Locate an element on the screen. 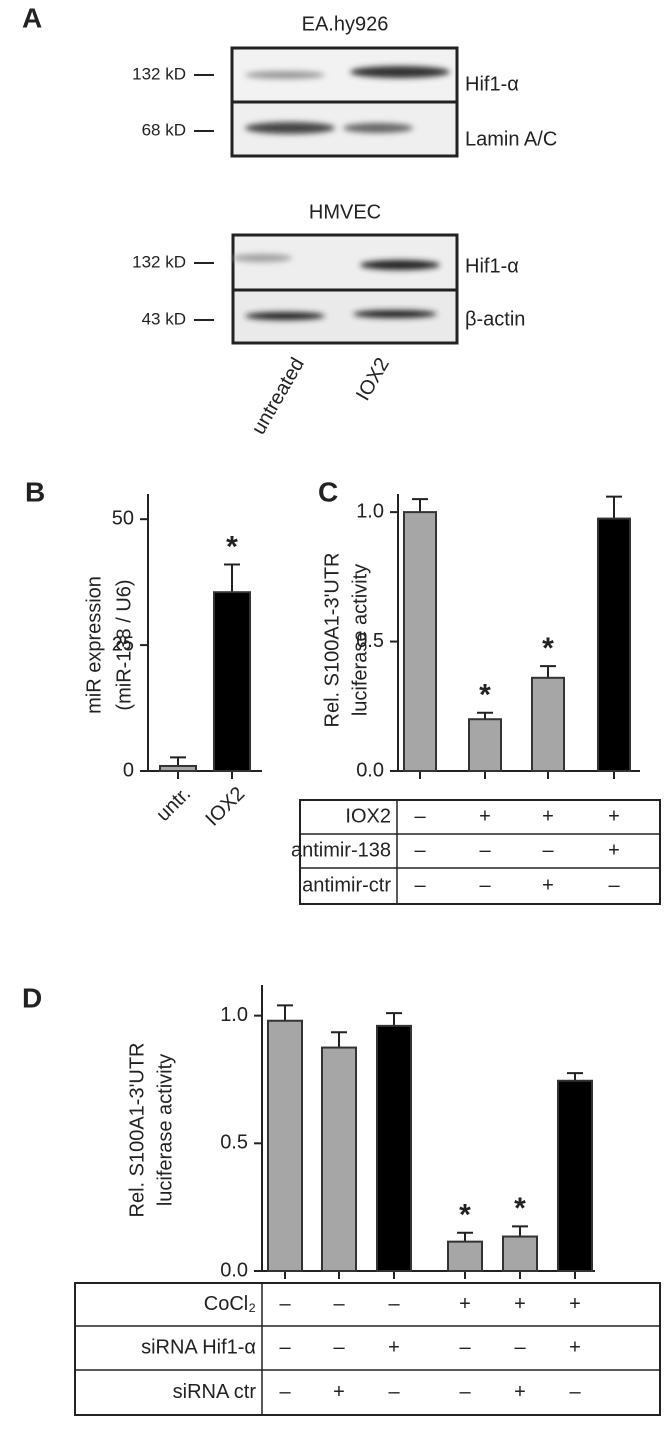  marker: 132 kD is located at coordinates (159, 261).